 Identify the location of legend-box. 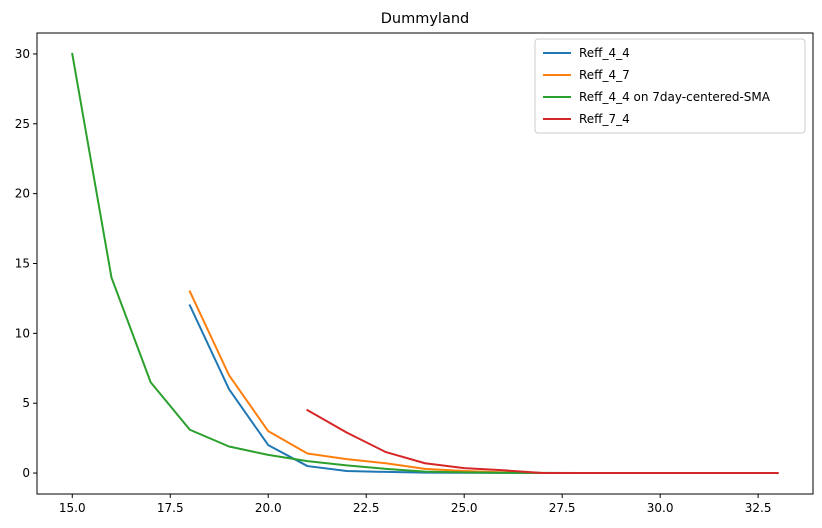
(670, 86).